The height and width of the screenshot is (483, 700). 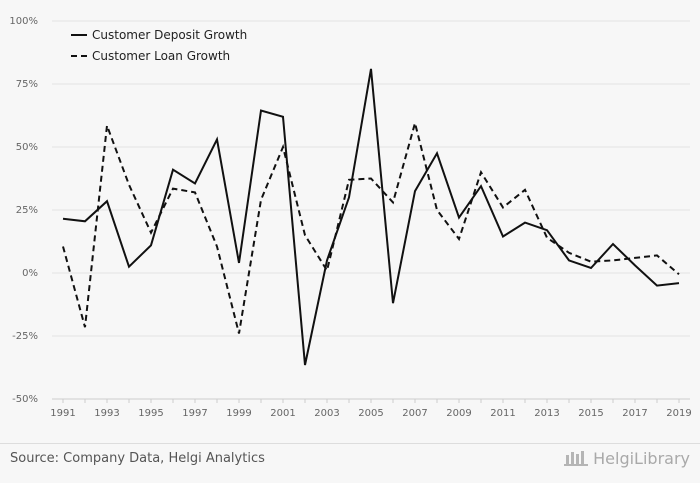 What do you see at coordinates (238, 413) in the screenshot?
I see `x-tick-label: 1999` at bounding box center [238, 413].